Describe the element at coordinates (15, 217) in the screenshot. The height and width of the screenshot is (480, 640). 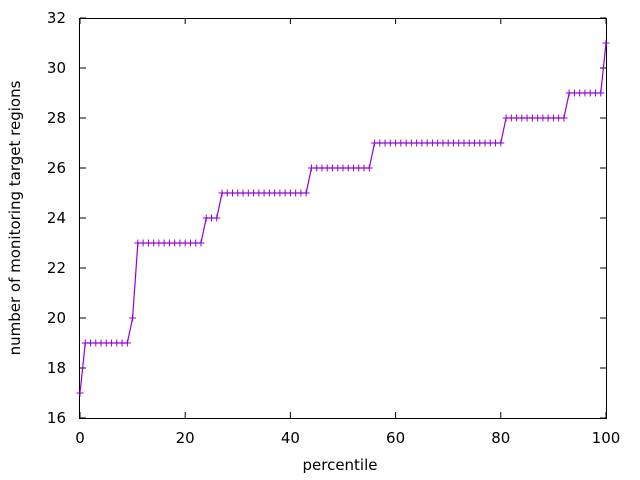
I see `y-axis-title: number of monitoring target regions` at that location.